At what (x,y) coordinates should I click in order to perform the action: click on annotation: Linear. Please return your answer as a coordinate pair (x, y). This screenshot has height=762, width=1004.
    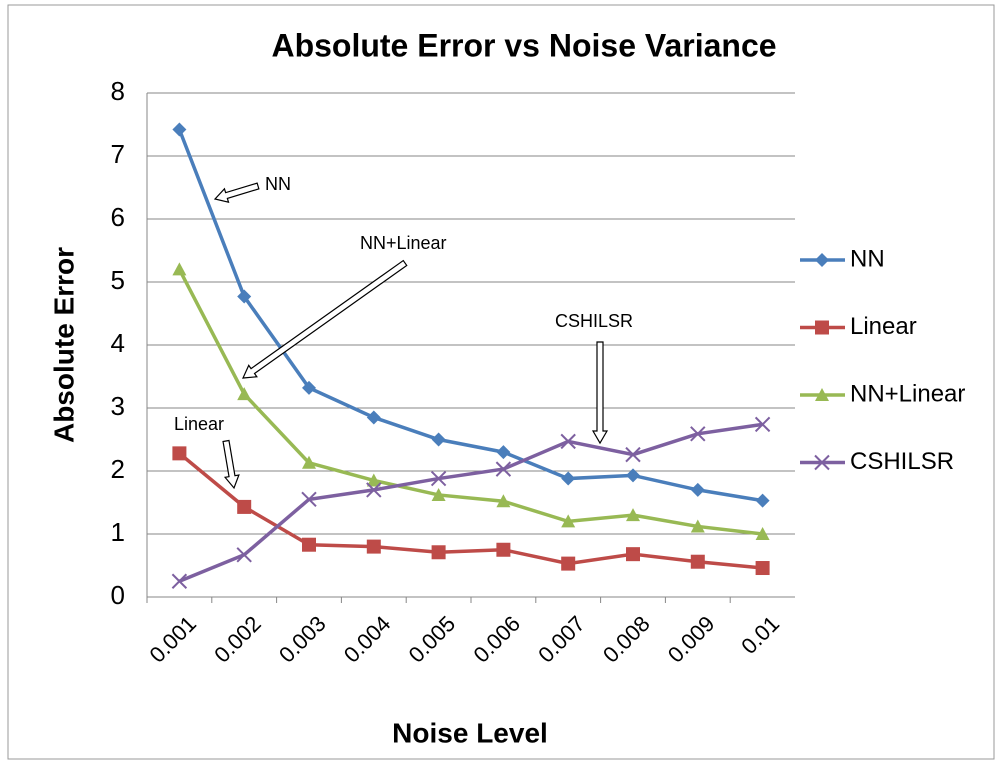
    Looking at the image, I should click on (199, 424).